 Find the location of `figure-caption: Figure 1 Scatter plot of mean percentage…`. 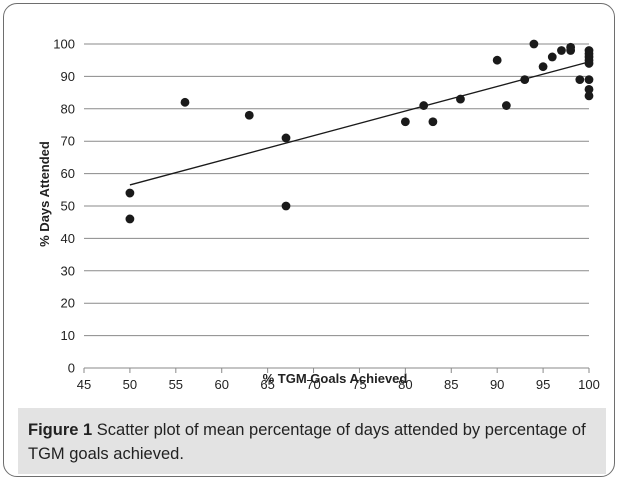

figure-caption: Figure 1 Scatter plot of mean percentage… is located at coordinates (312, 441).